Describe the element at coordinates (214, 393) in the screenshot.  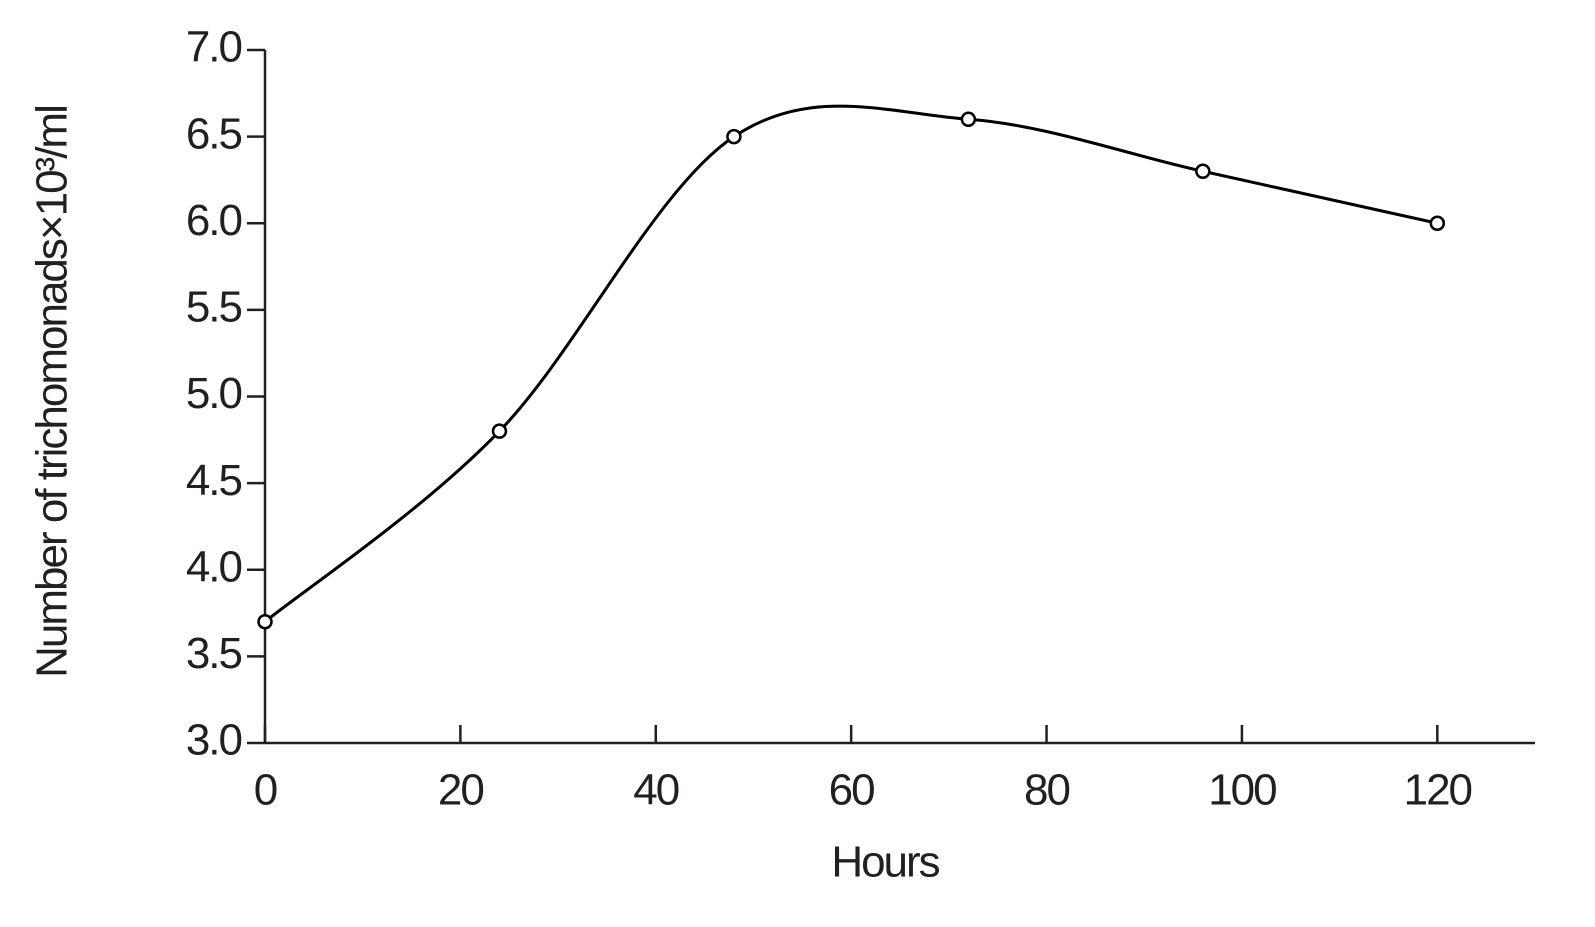
I see `y-tick-label: 5.0` at that location.